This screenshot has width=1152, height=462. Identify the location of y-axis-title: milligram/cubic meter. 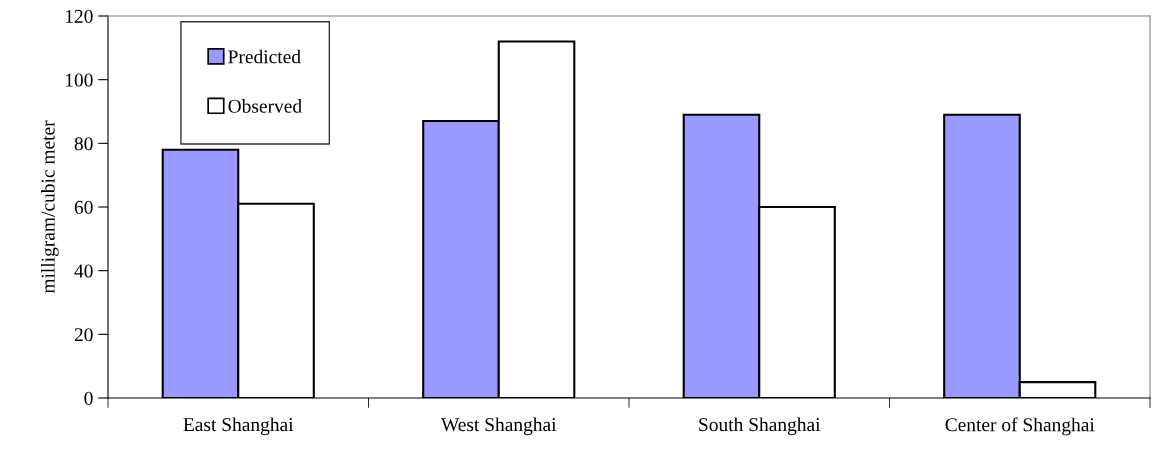
(50, 207).